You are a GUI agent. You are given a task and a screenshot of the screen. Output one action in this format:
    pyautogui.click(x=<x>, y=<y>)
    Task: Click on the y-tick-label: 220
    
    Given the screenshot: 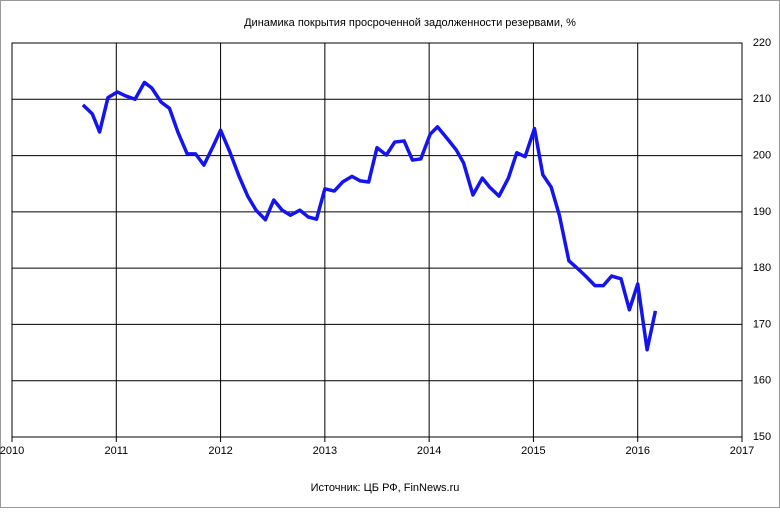 What is the action you would take?
    pyautogui.click(x=762, y=43)
    